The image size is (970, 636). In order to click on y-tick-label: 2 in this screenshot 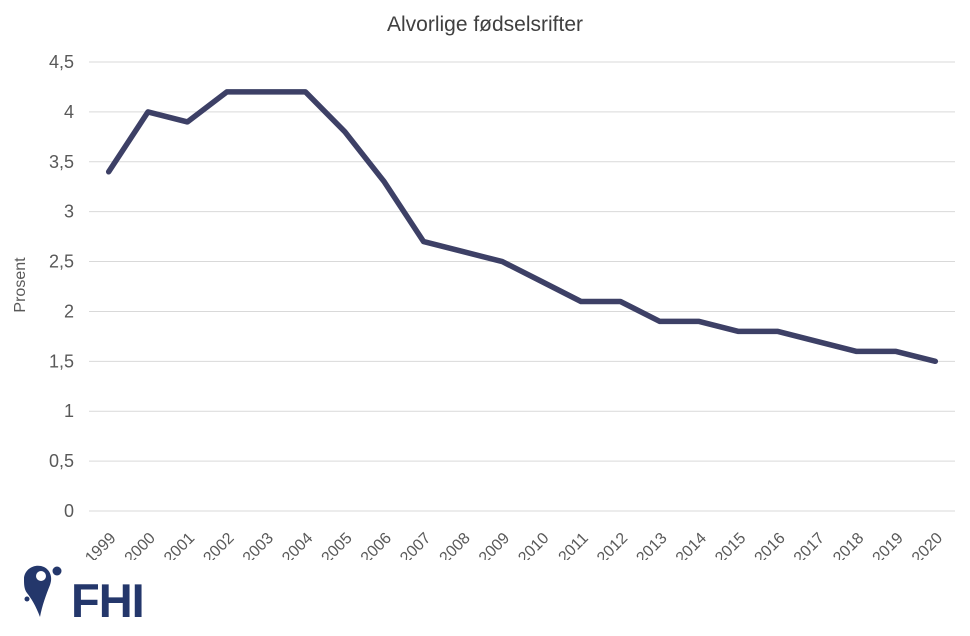, I will do `click(69, 311)`.